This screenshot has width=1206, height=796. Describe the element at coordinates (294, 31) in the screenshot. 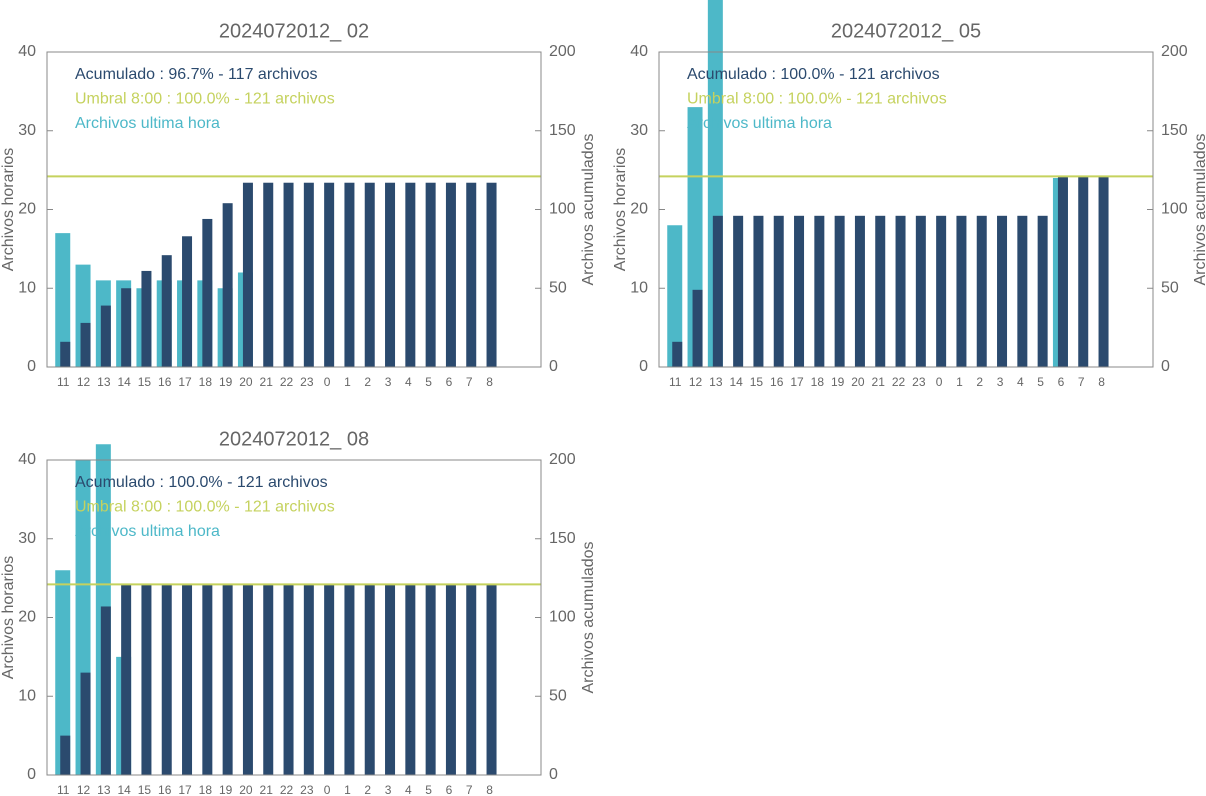

I see `chart-title: 2024072012_ 02` at that location.